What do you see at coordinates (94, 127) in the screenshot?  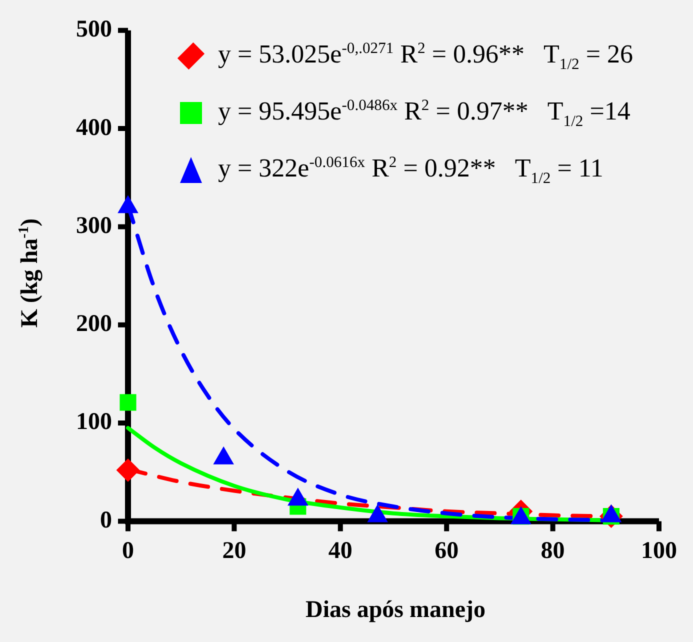 I see `y-tick-label: 400` at bounding box center [94, 127].